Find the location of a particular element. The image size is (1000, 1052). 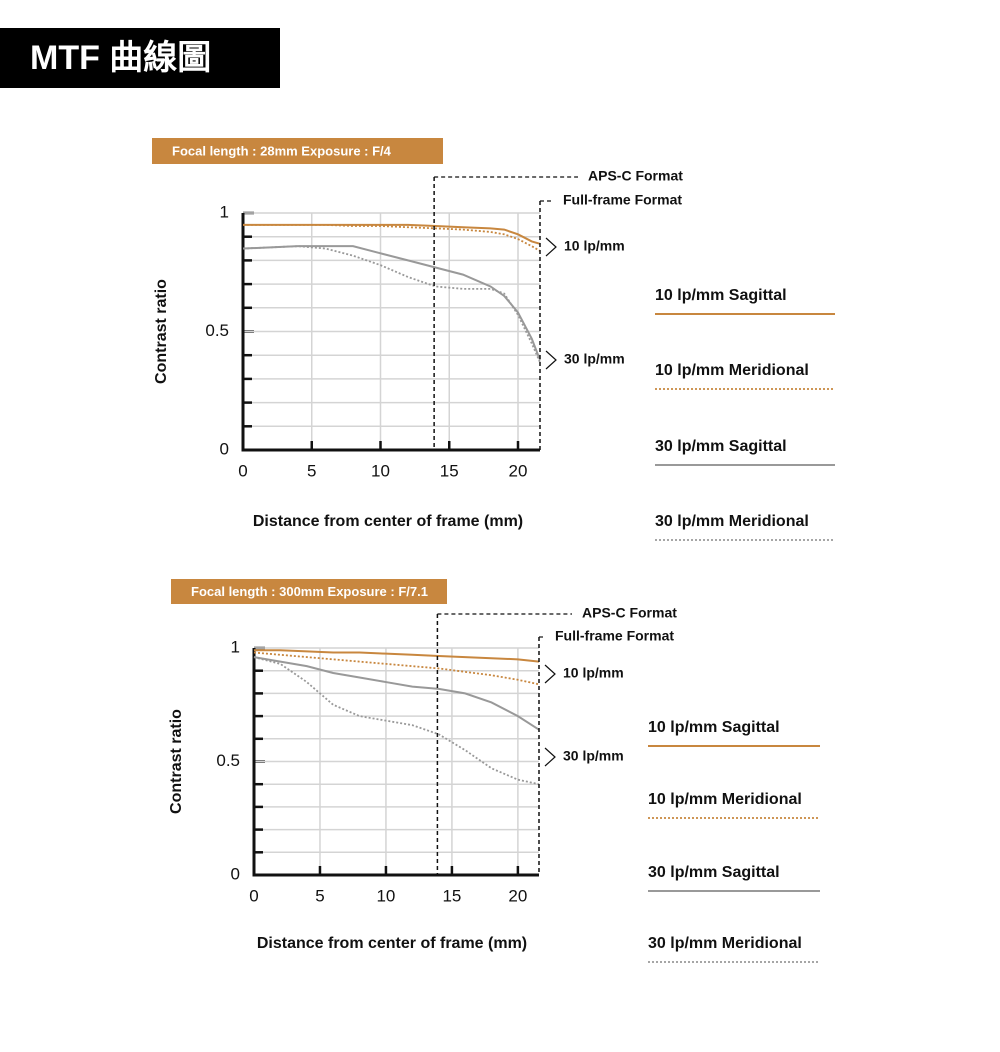

title-band is located at coordinates (140, 58).